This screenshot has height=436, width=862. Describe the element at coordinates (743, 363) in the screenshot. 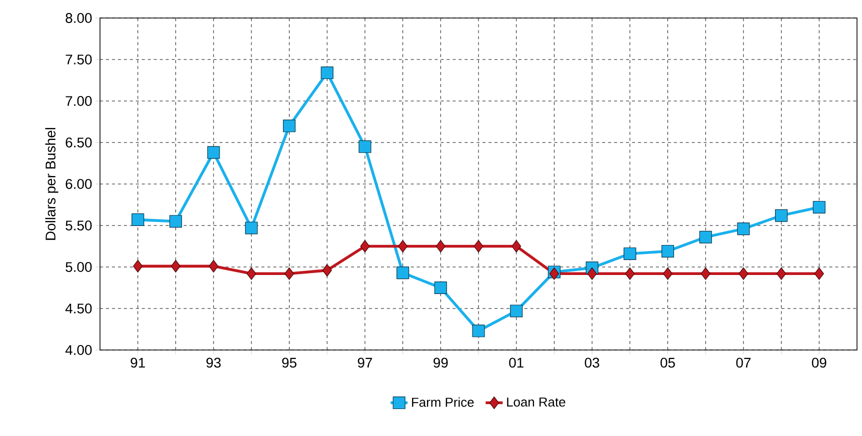

I see `x-tick-label: 07` at that location.